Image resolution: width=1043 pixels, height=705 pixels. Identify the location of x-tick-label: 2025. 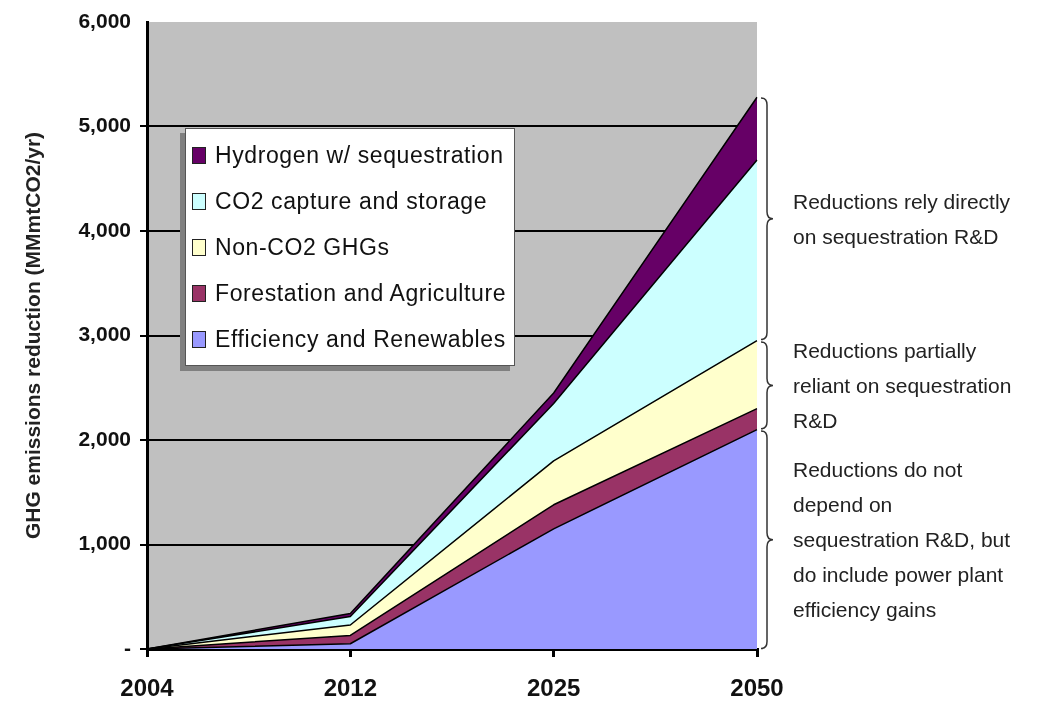
(553, 688).